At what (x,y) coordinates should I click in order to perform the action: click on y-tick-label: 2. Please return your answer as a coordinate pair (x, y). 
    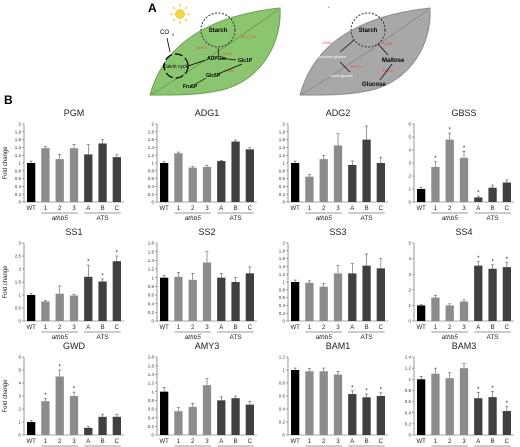
    Looking at the image, I should click on (283, 243).